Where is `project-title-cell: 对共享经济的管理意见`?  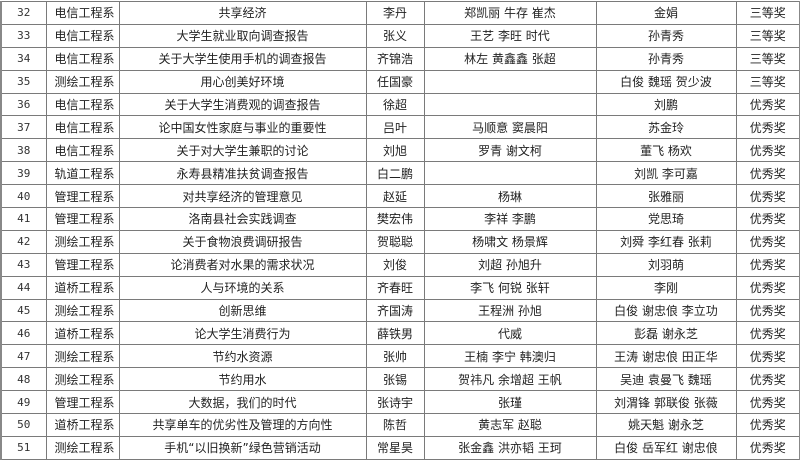 project-title-cell: 对共享经济的管理意见 is located at coordinates (242, 196).